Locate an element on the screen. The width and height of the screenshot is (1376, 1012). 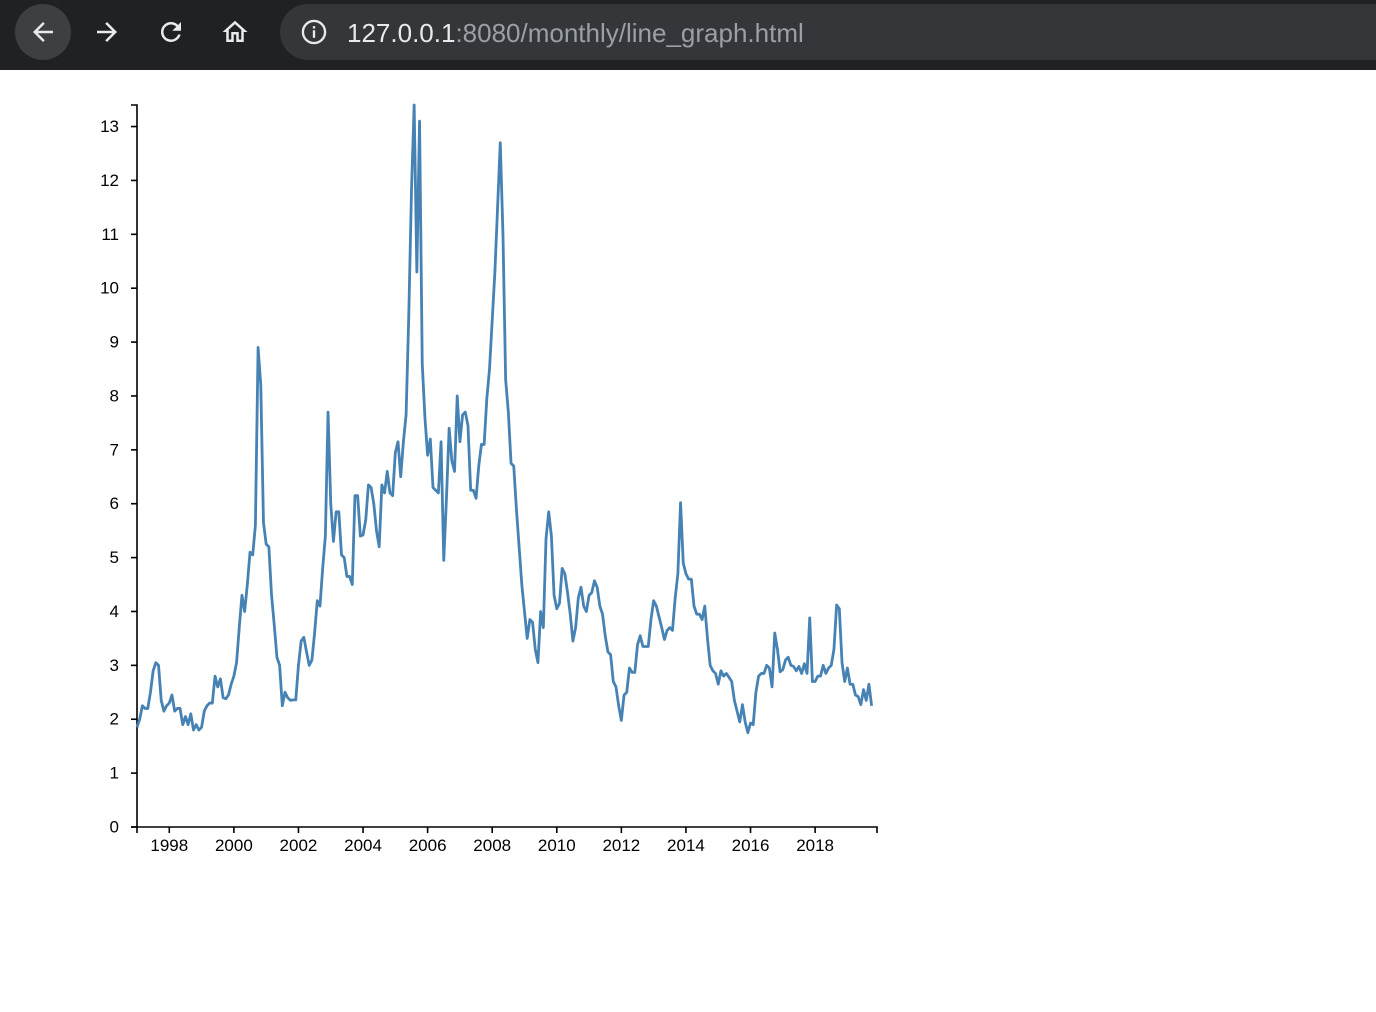
x-tick-label: 2018 is located at coordinates (815, 845).